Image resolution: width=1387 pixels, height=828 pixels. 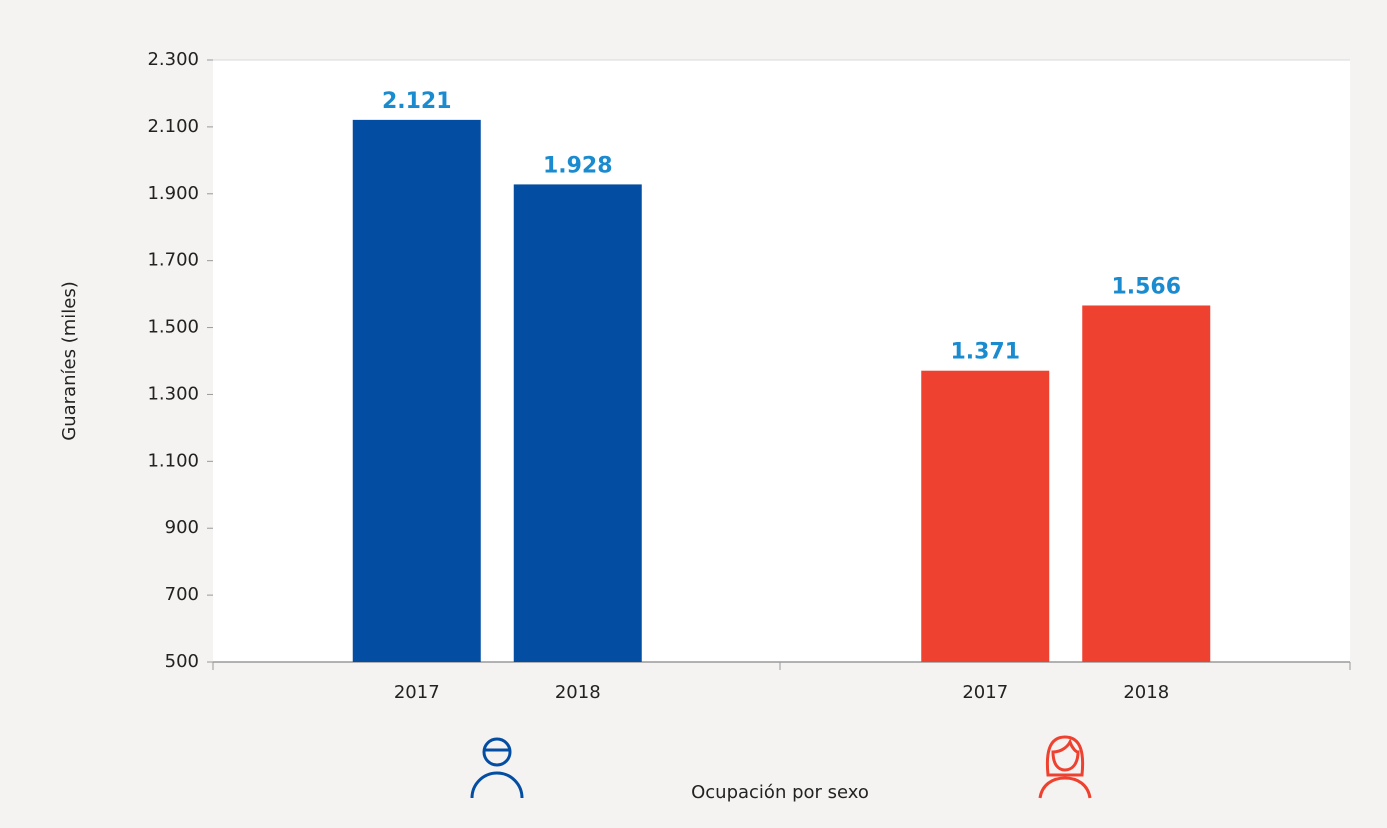 I want to click on y-tick-label: 500, so click(x=182, y=661).